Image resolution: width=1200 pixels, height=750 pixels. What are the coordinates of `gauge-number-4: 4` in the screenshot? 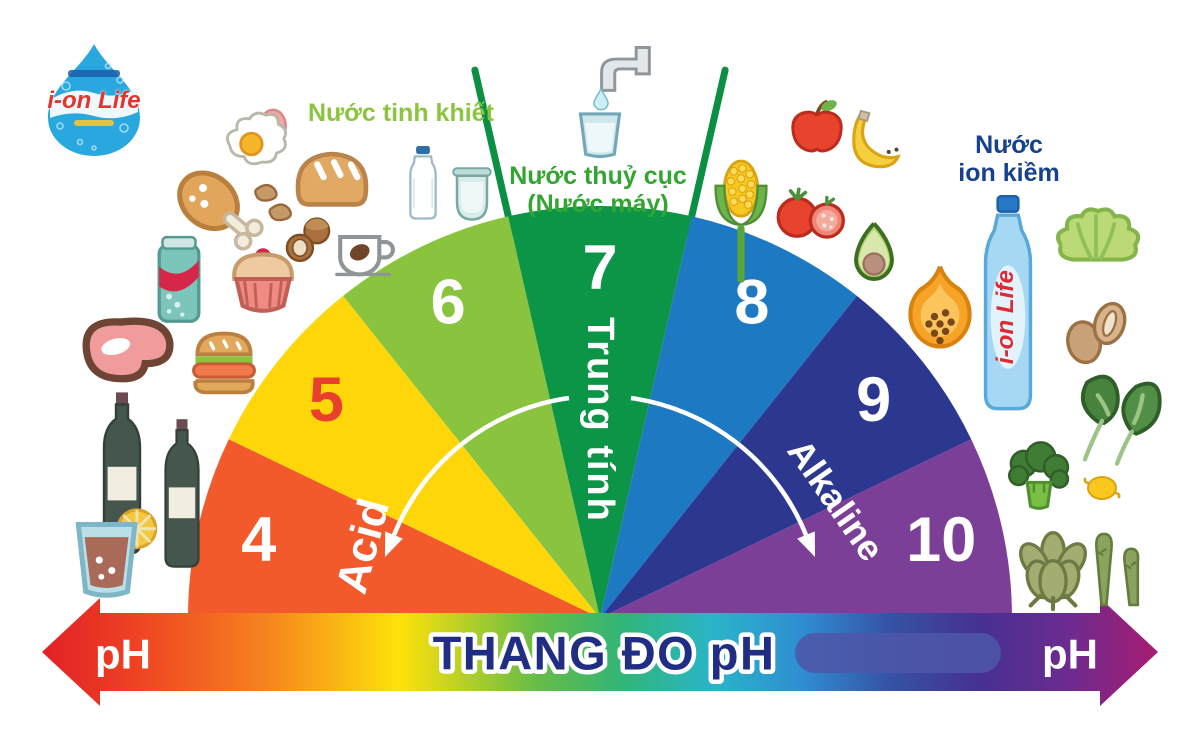 It's located at (258, 540).